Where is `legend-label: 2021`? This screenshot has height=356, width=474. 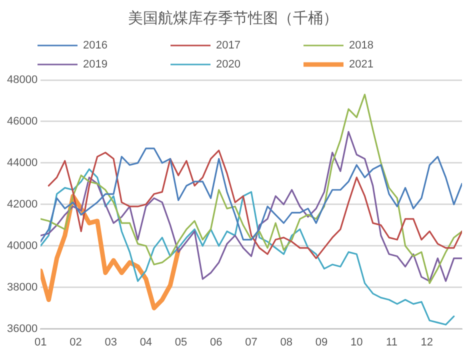 legend-label: 2021 is located at coordinates (388, 64).